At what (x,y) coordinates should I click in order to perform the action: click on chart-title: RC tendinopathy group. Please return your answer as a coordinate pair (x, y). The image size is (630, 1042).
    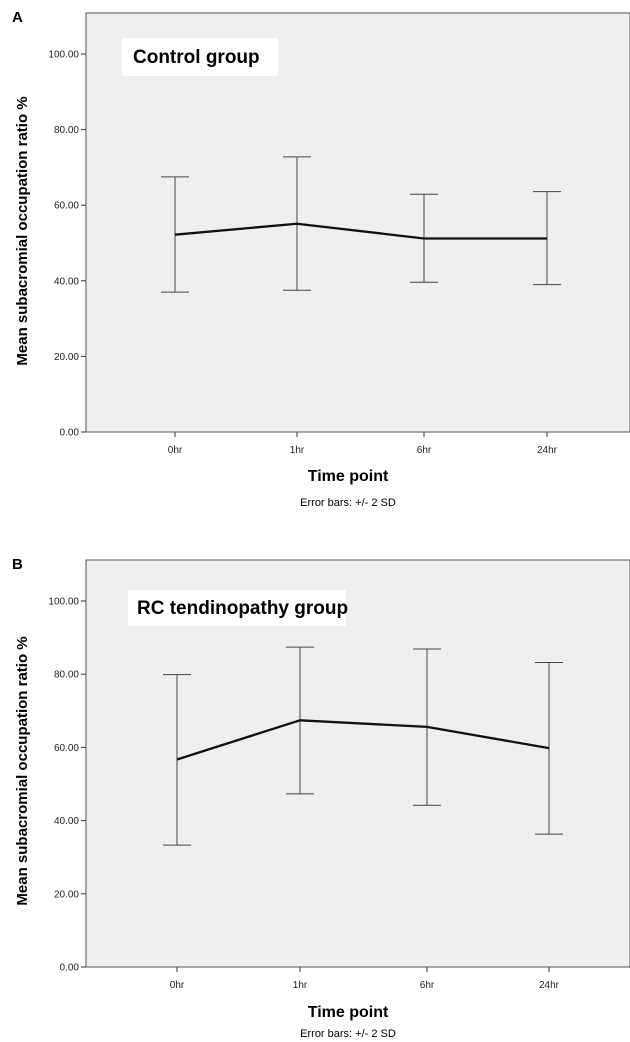
    Looking at the image, I should click on (242, 608).